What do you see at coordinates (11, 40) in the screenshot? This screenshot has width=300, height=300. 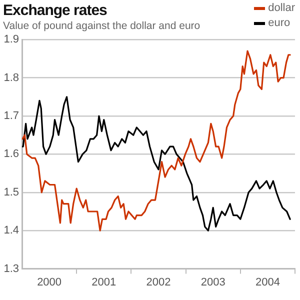 I see `y-tick-label: 1.9` at bounding box center [11, 40].